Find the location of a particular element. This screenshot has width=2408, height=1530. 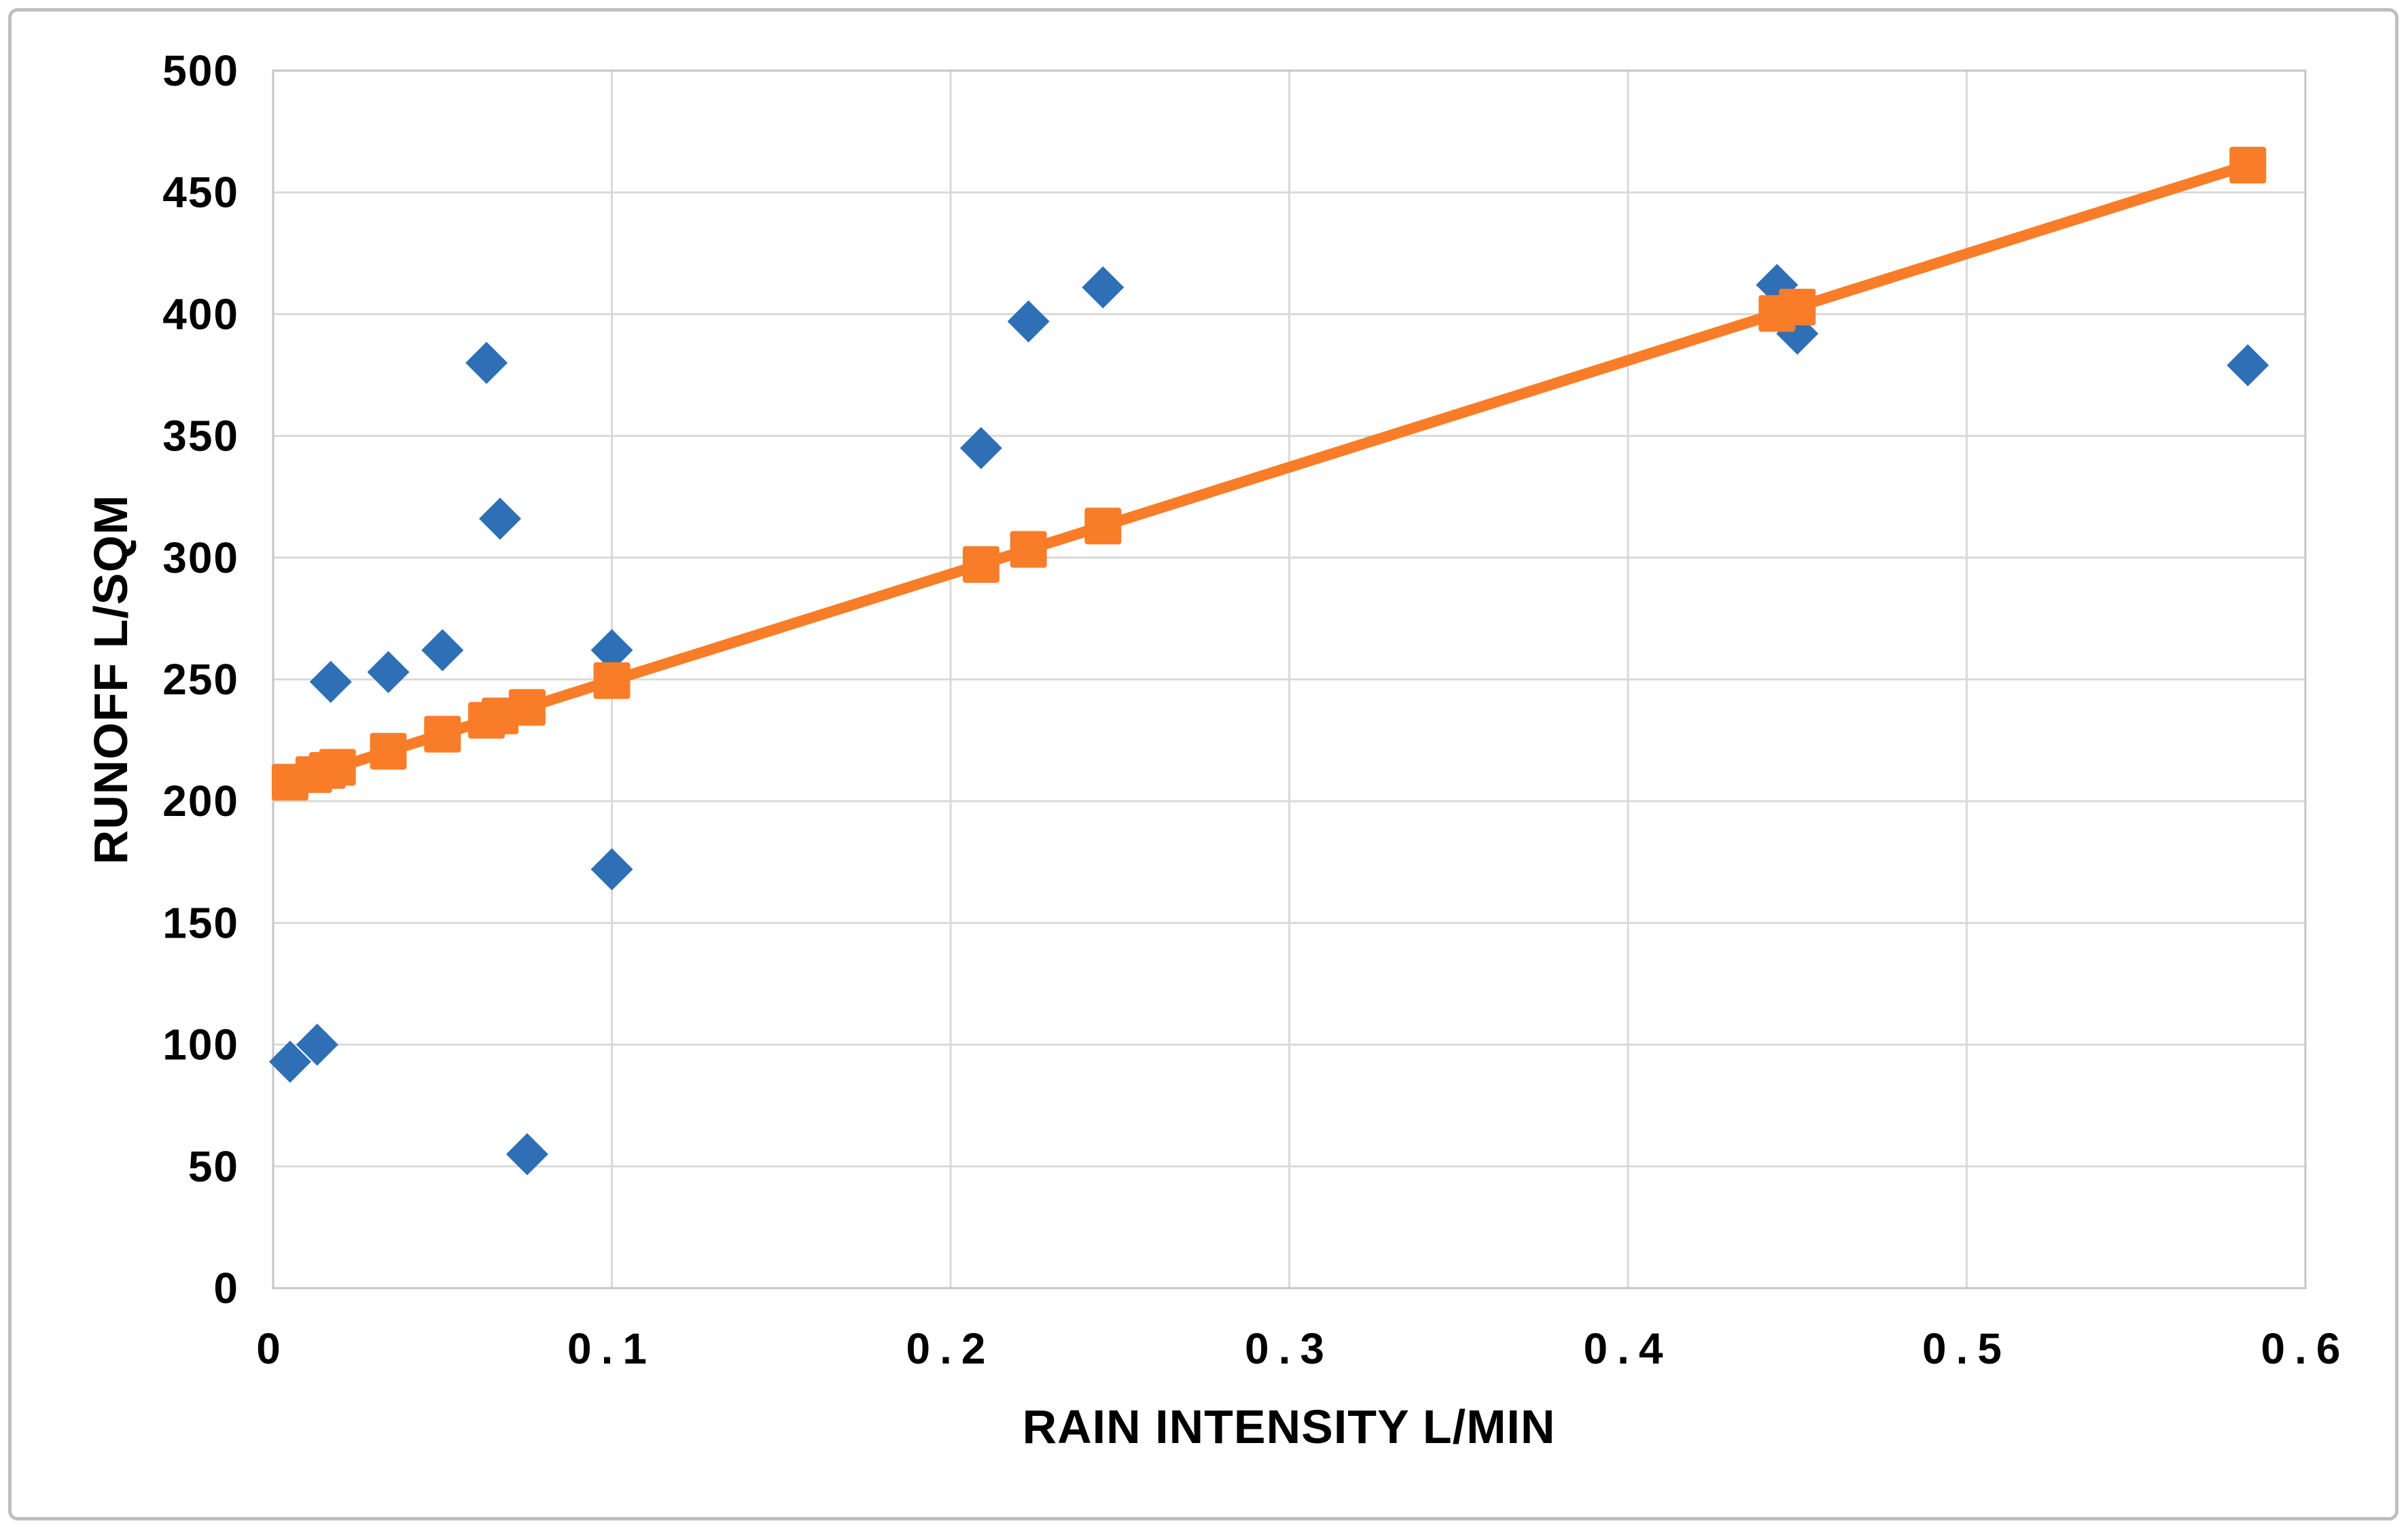

y-tick-label: 0 is located at coordinates (226, 1288).